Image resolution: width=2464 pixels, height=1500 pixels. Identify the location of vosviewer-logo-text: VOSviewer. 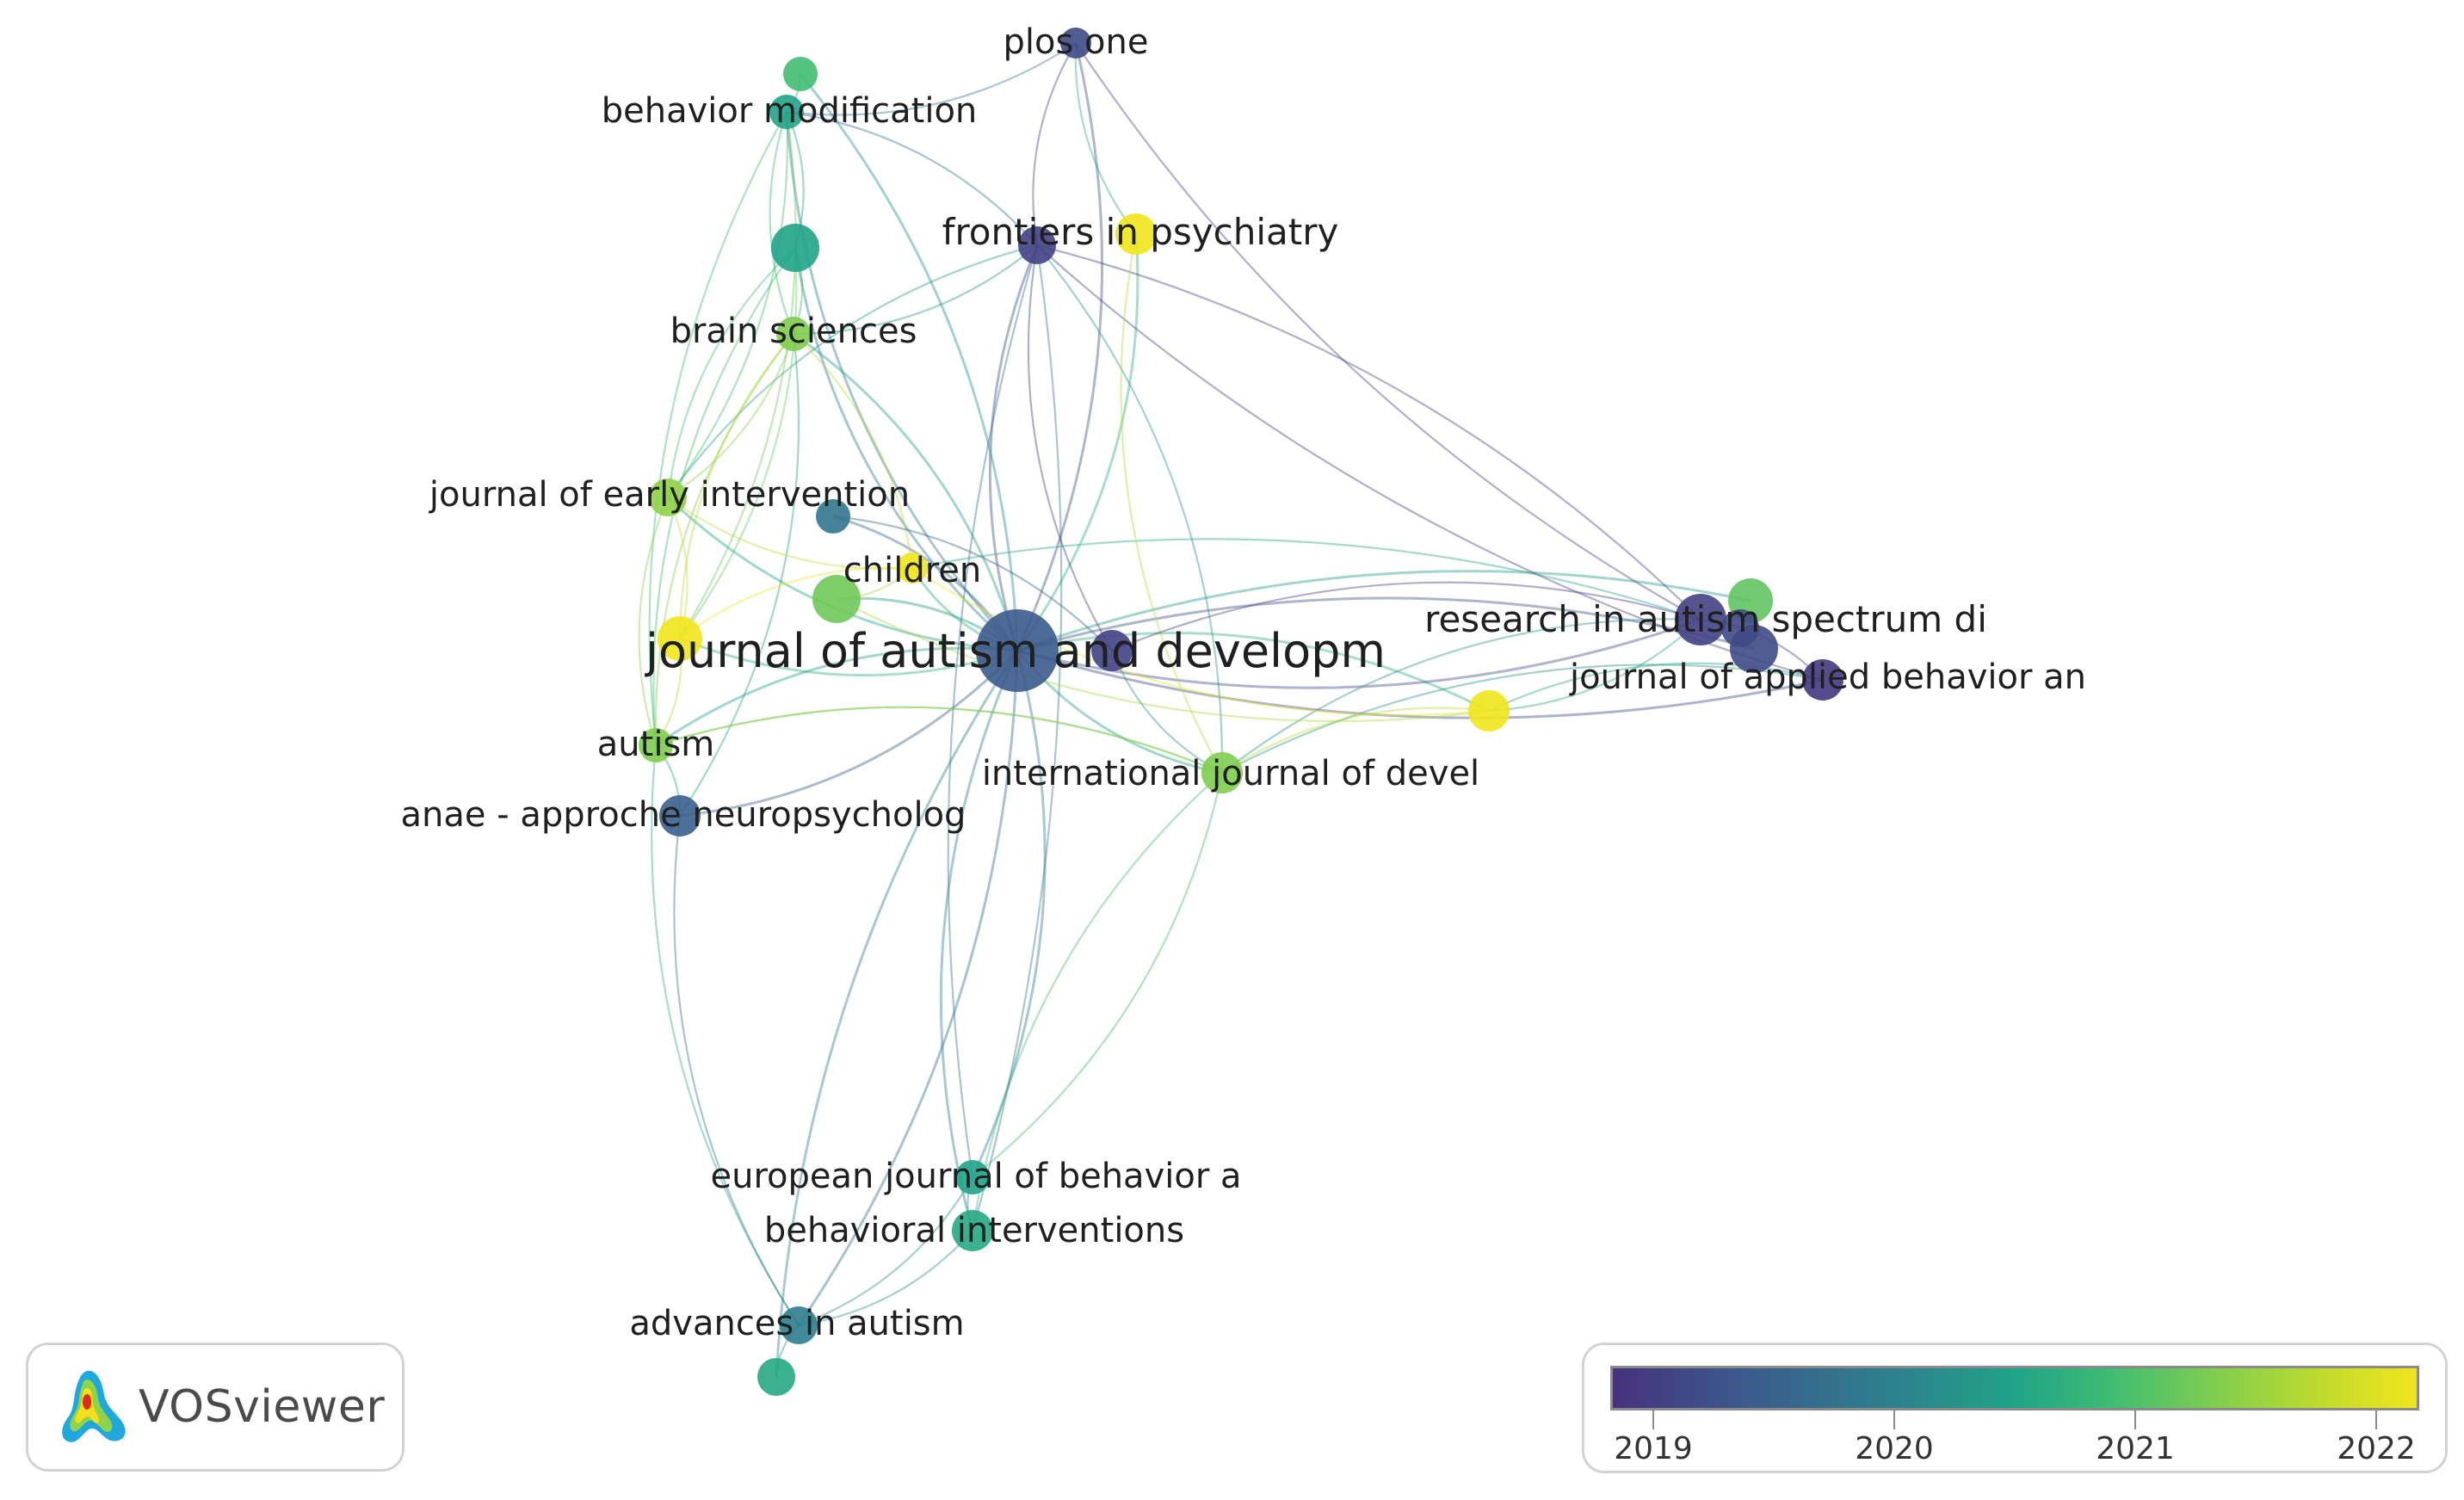
(262, 1407).